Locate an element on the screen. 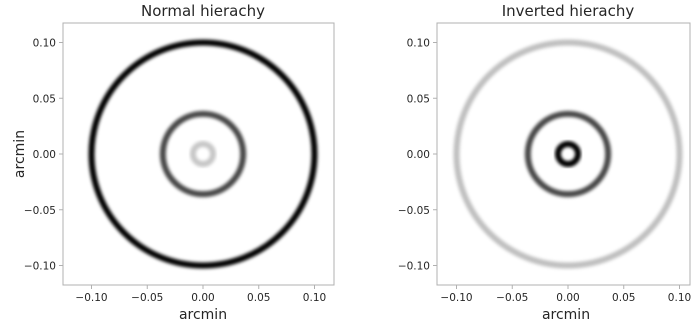 The height and width of the screenshot is (328, 692). right-y-ticks: 0.10 0.05 0.00 −0.05 −0.10 is located at coordinates (417, 155).